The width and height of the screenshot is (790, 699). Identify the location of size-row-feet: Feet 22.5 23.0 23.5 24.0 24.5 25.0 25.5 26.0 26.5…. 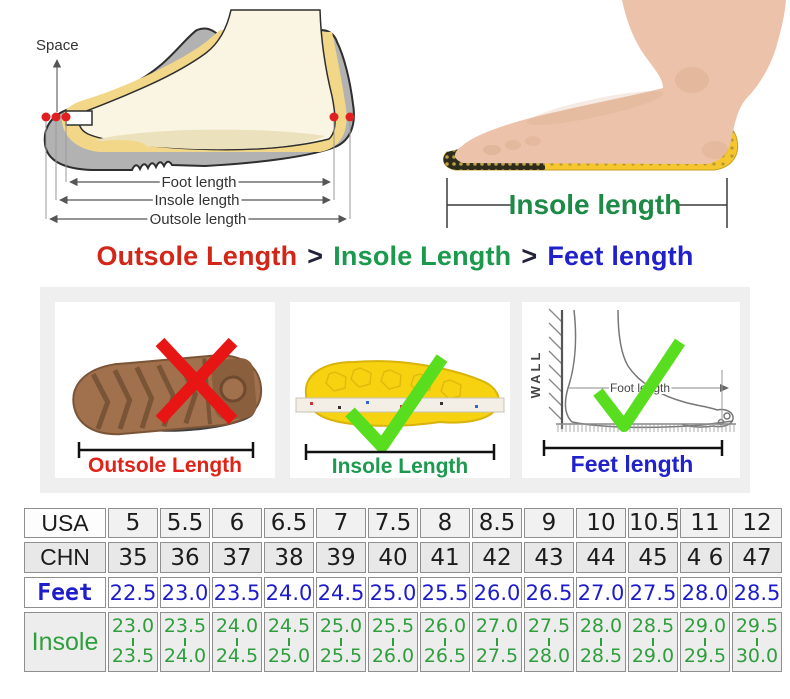
(403, 592).